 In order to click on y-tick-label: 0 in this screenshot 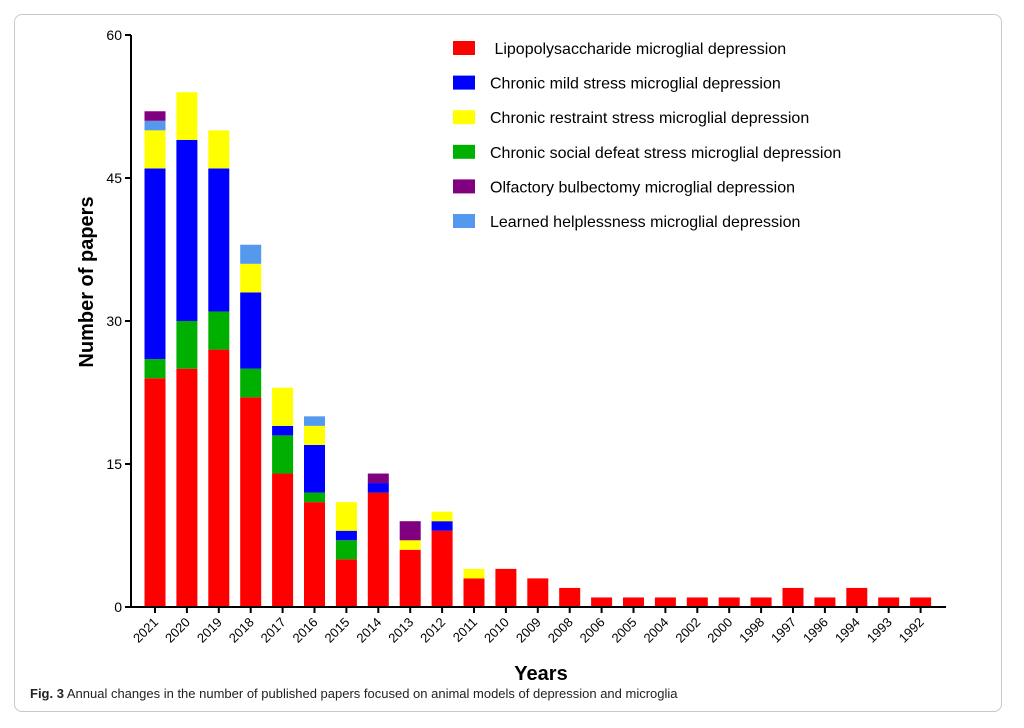, I will do `click(118, 607)`.